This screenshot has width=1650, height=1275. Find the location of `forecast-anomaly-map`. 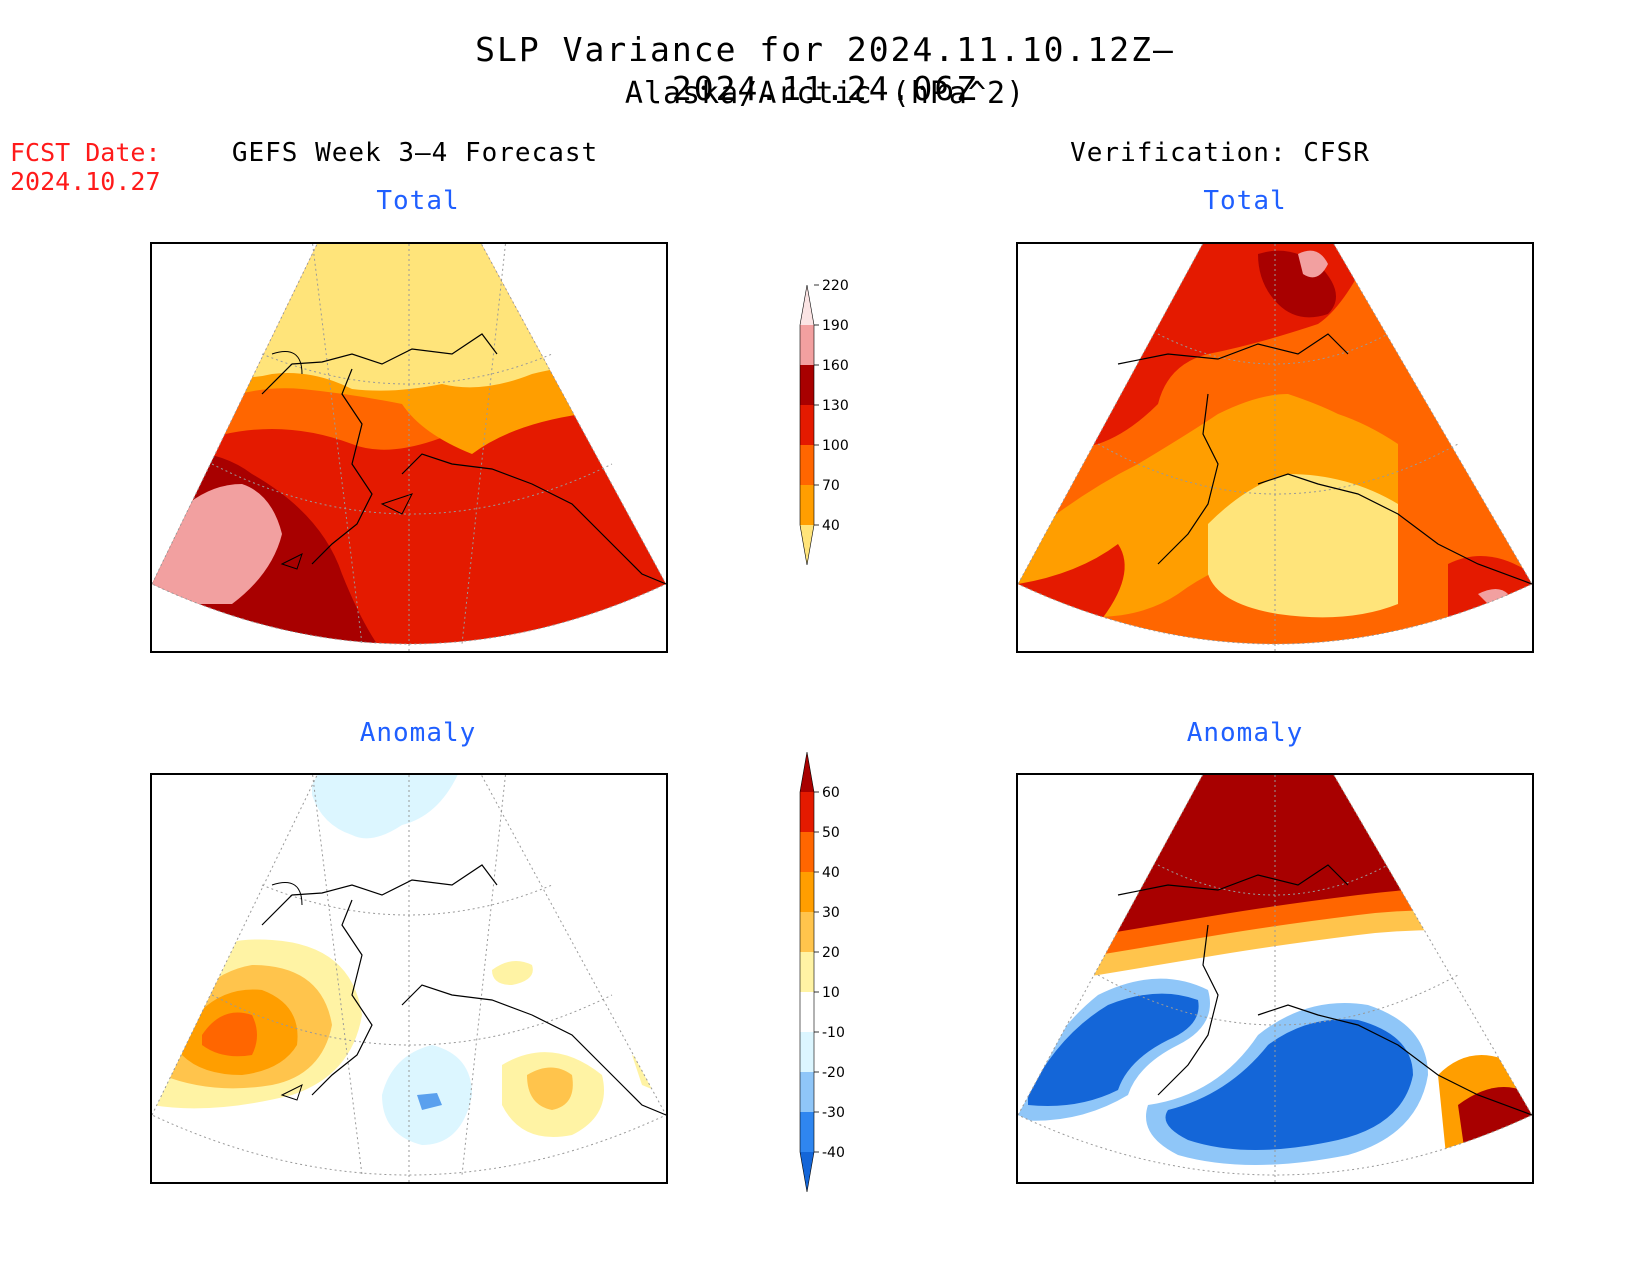

forecast-anomaly-map is located at coordinates (409, 978).